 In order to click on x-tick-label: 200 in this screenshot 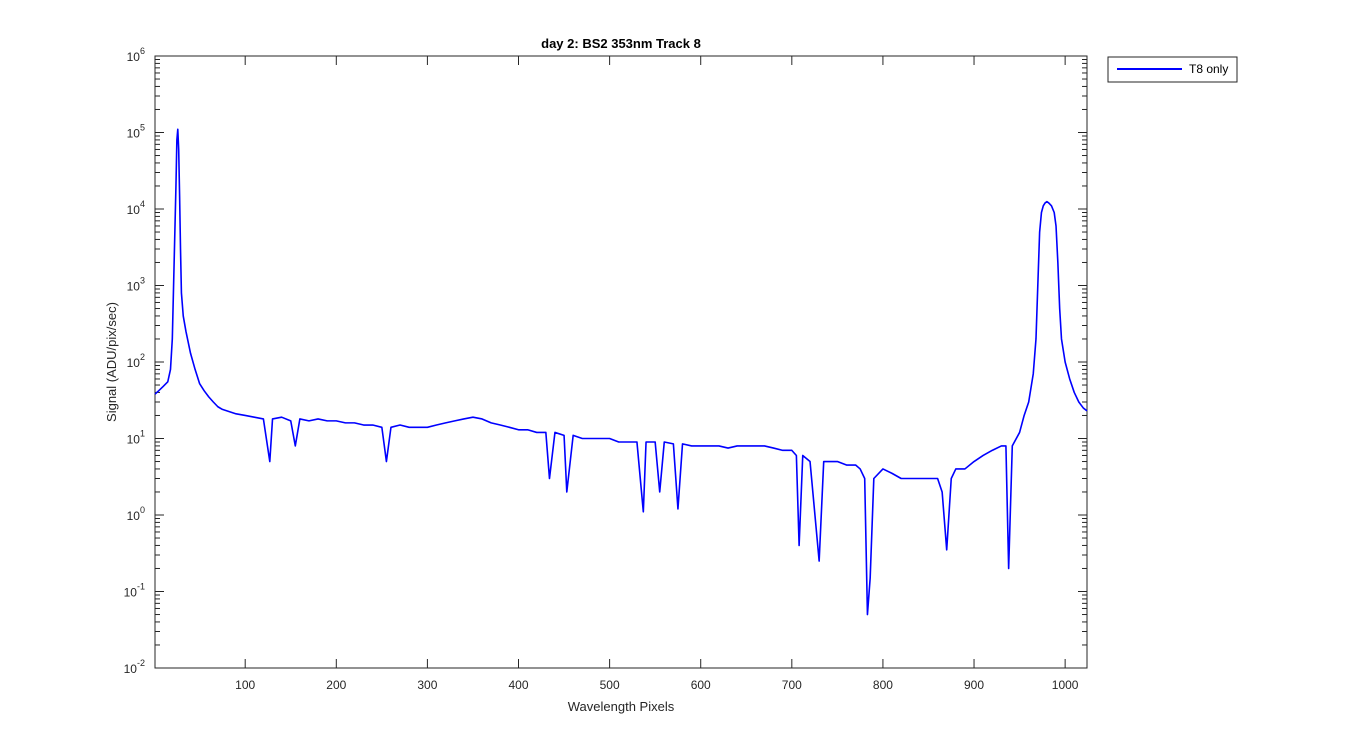, I will do `click(336, 685)`.